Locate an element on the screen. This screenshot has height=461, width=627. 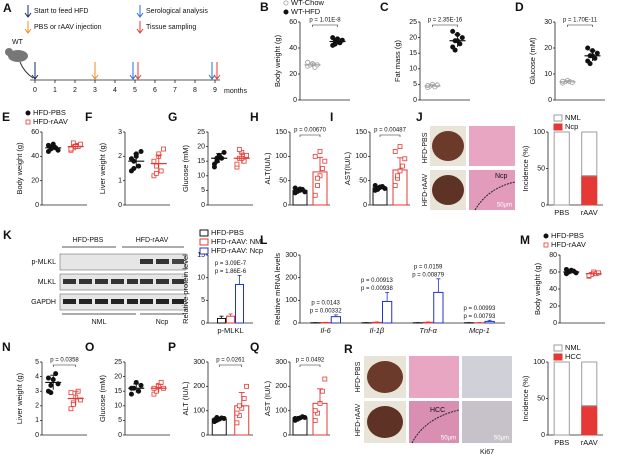
panel-letter: B is located at coordinates (264, 7).